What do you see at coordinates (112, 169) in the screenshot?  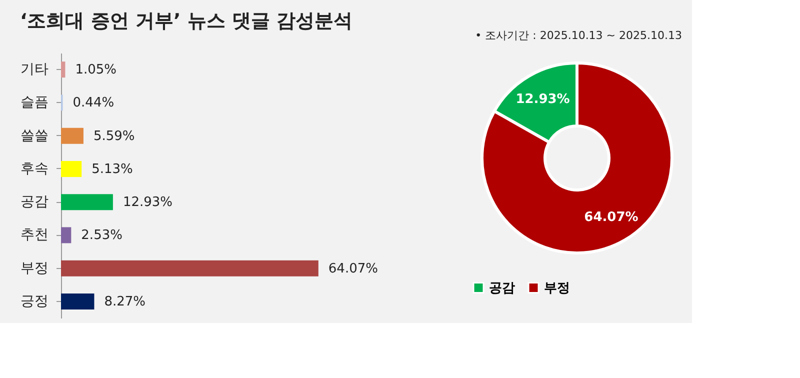 I see `data-label: 5.13%` at bounding box center [112, 169].